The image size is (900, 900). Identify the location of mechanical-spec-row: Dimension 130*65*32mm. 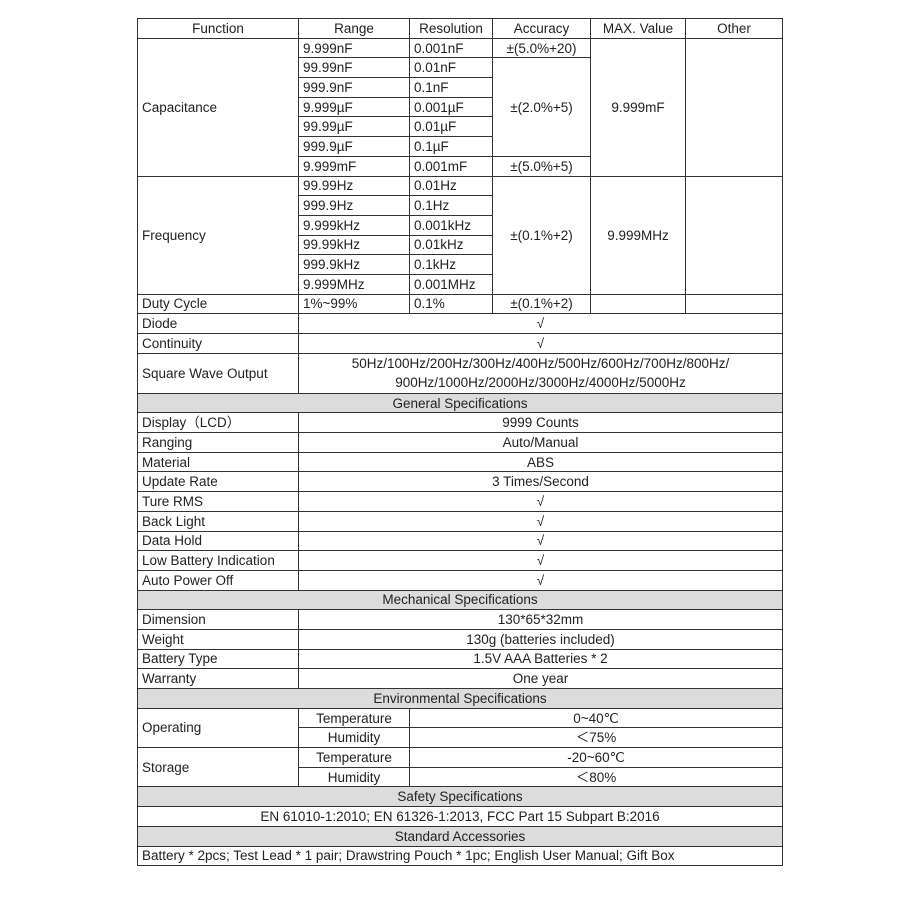
(460, 619).